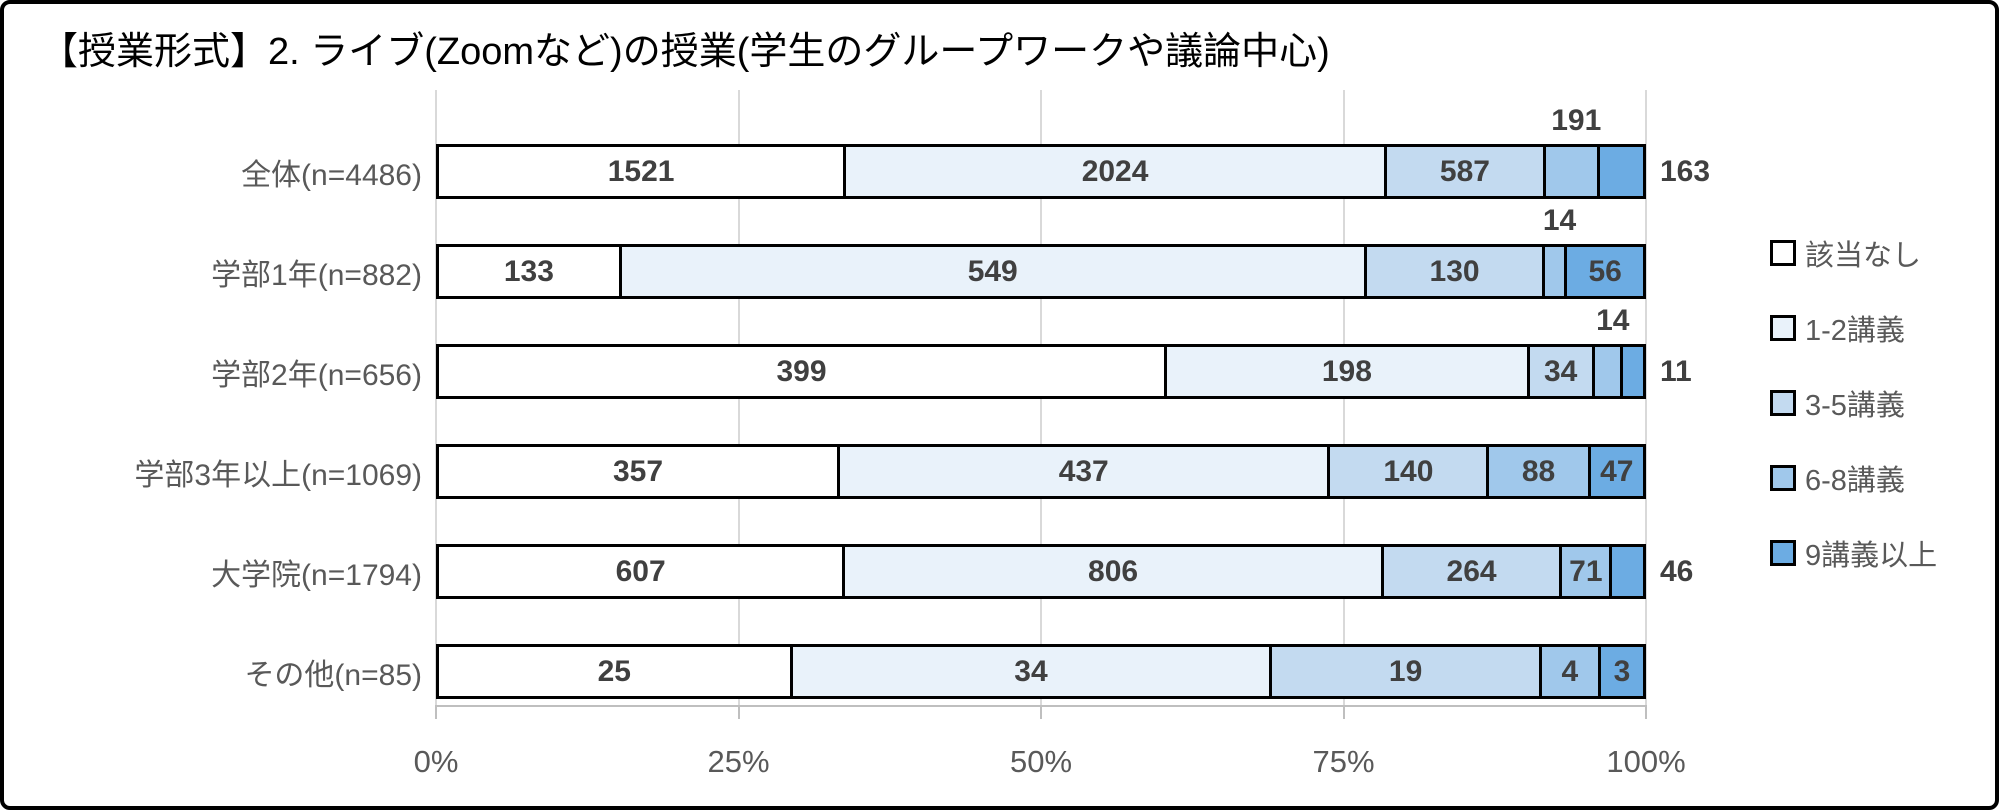 The image size is (1999, 810). Describe the element at coordinates (331, 175) in the screenshot. I see `row-label: 全体(n=4486)` at that location.